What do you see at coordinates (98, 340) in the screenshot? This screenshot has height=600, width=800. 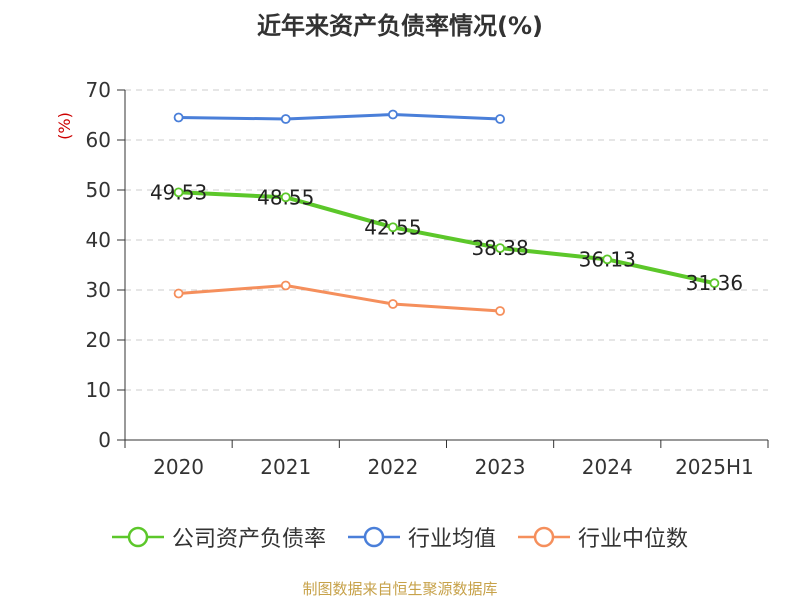 I see `y-tick-label: 20` at bounding box center [98, 340].